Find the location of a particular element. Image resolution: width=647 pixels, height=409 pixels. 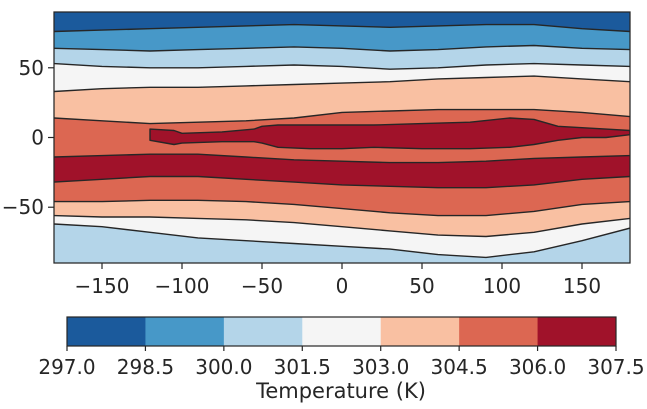

x-tick-label: 0 is located at coordinates (342, 286).